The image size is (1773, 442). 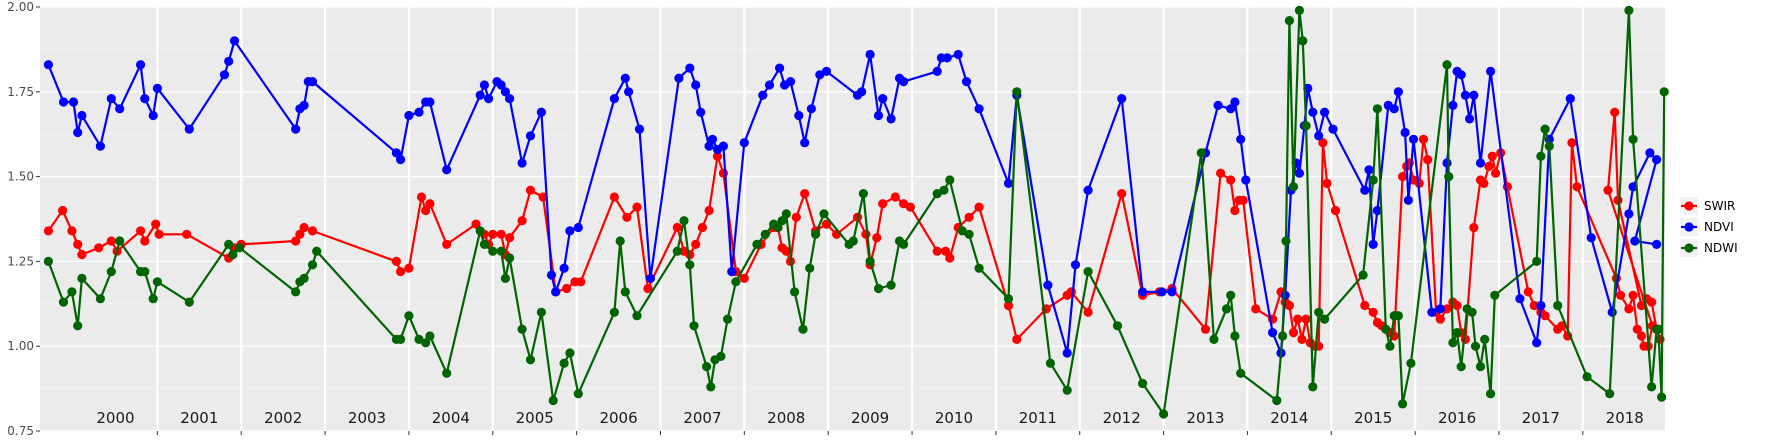 What do you see at coordinates (1721, 248) in the screenshot?
I see `legend-label: NDWI` at bounding box center [1721, 248].